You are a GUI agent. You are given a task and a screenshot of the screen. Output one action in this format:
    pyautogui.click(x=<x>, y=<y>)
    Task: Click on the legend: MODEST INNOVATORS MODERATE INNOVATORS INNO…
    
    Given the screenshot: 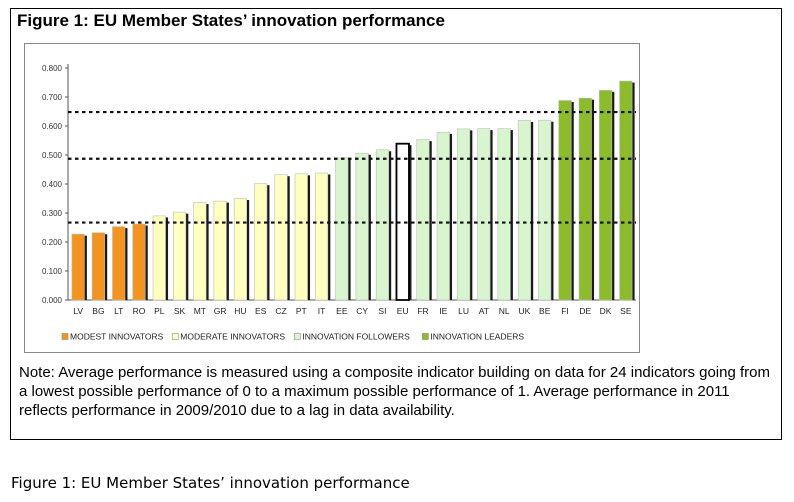 What is the action you would take?
    pyautogui.click(x=292, y=337)
    